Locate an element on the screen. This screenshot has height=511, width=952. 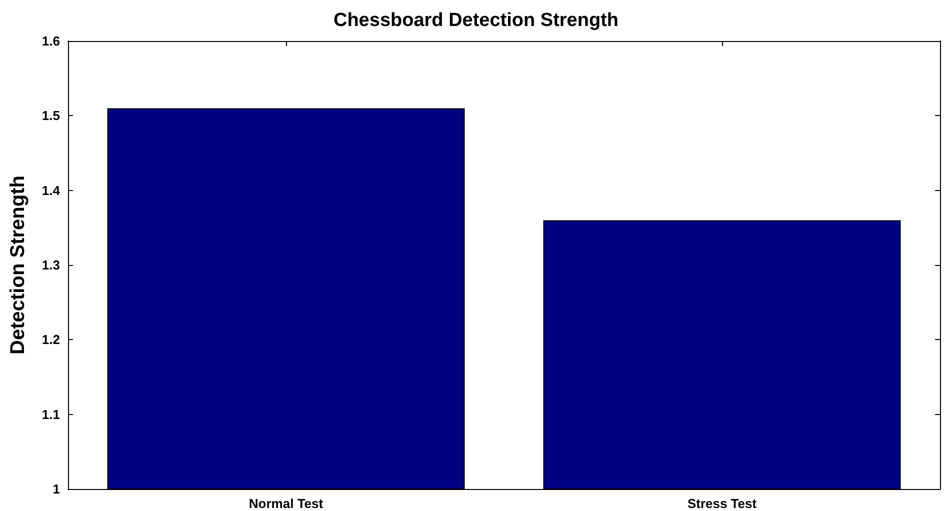
y-tick-label: 1.1 is located at coordinates (51, 414).